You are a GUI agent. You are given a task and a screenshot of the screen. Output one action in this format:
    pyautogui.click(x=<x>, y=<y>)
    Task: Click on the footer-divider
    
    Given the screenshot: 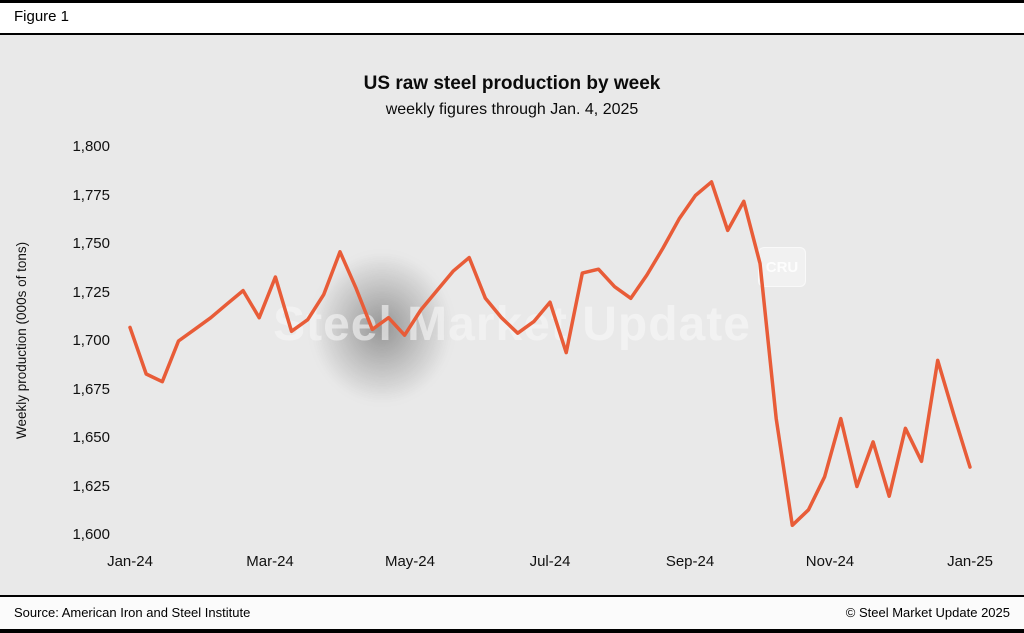 What is the action you would take?
    pyautogui.click(x=512, y=596)
    